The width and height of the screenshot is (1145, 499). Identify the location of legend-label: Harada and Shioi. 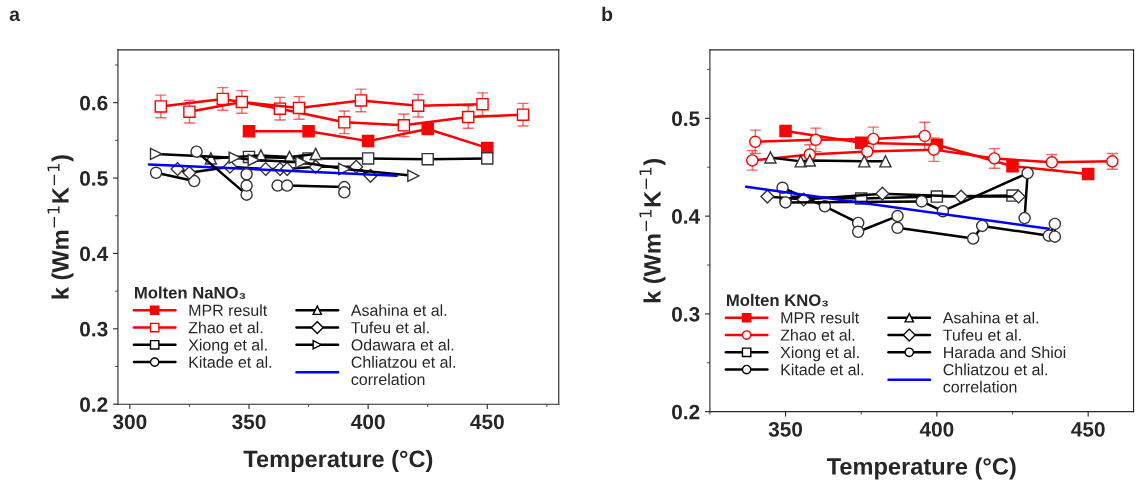
(1005, 352).